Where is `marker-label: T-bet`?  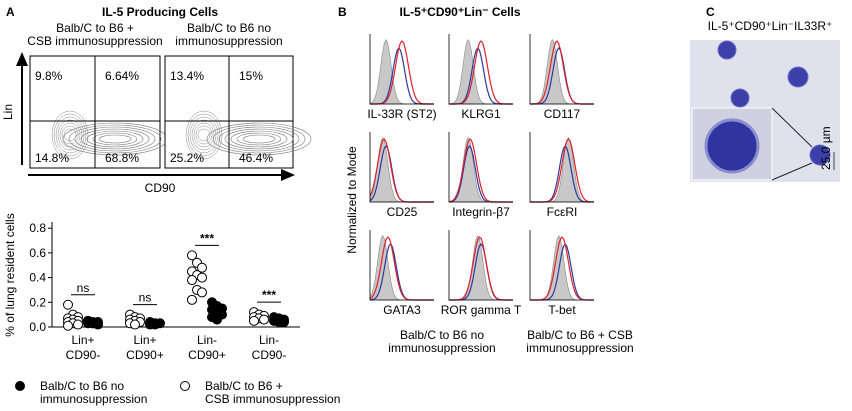 marker-label: T-bet is located at coordinates (562, 310).